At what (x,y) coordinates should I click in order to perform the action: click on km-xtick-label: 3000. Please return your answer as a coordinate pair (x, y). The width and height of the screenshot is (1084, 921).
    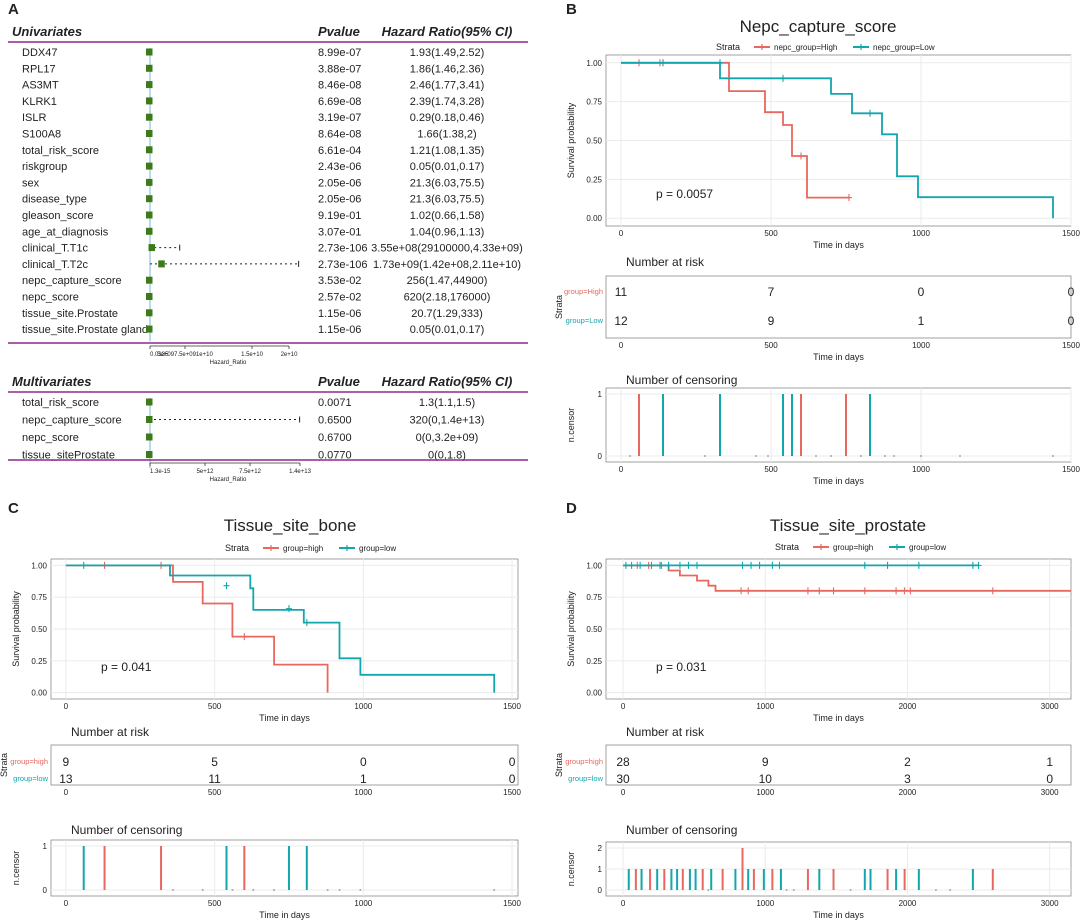
    Looking at the image, I should click on (1050, 706).